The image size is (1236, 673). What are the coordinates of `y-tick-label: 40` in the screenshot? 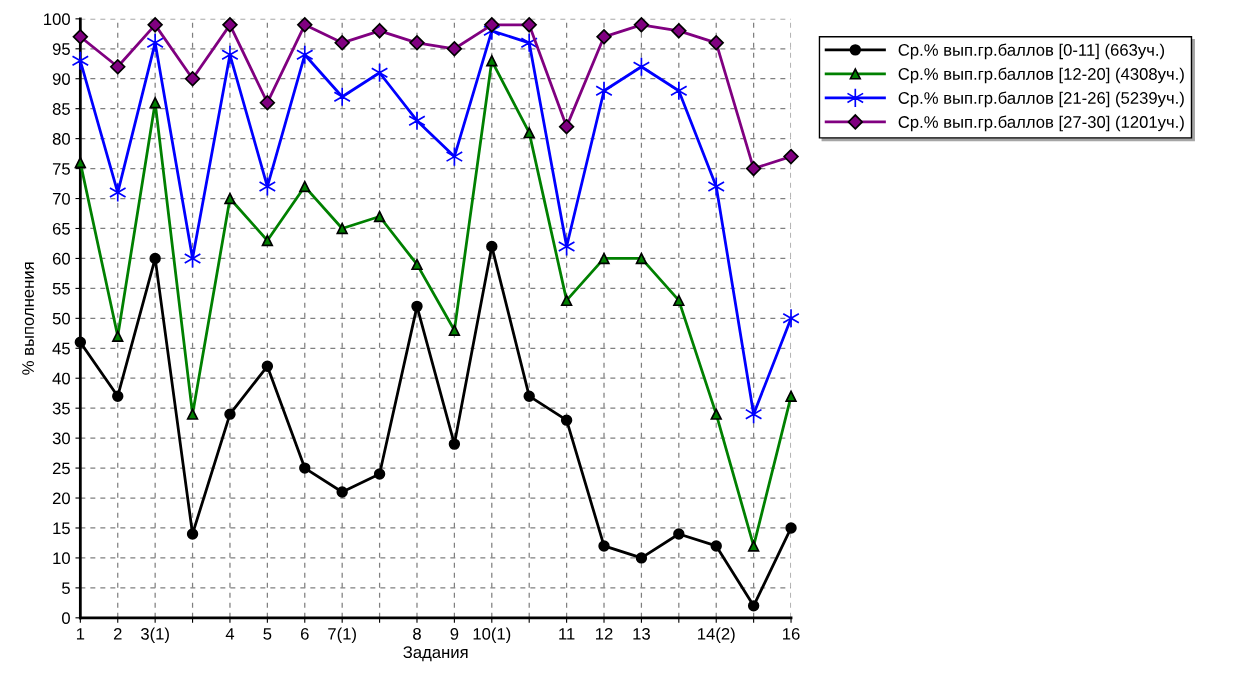 It's located at (61, 378).